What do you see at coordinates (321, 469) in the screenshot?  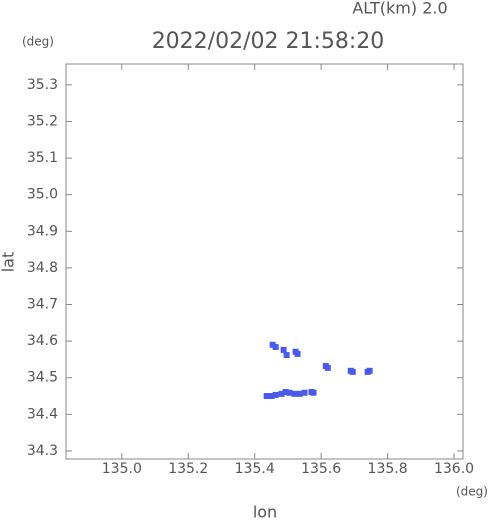 I see `x-tick-label: 135.6` at bounding box center [321, 469].